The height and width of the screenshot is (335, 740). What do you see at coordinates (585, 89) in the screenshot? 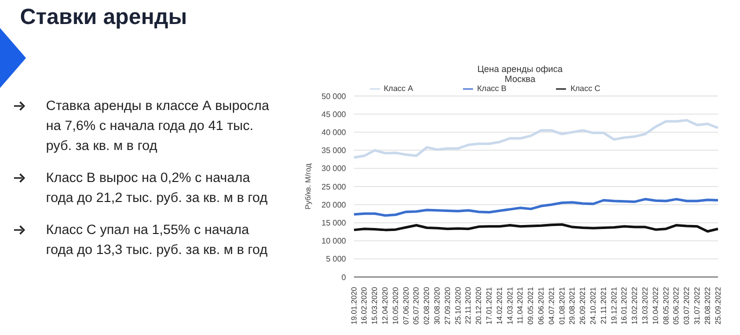
I see `legend-label: Класс С` at bounding box center [585, 89].